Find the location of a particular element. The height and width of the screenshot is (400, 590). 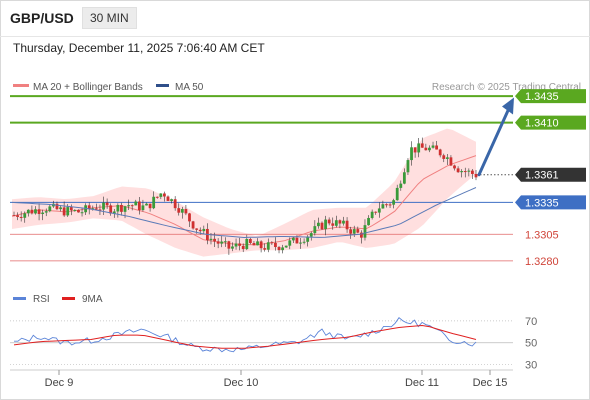

projection-arrow-head is located at coordinates (508, 106).